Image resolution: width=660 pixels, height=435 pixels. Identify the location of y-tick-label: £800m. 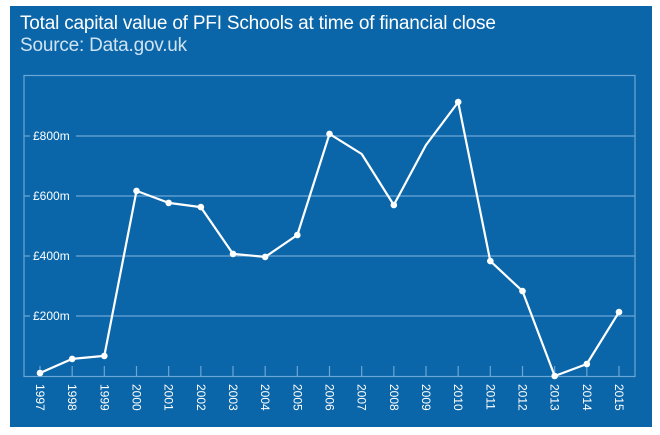
(51, 136).